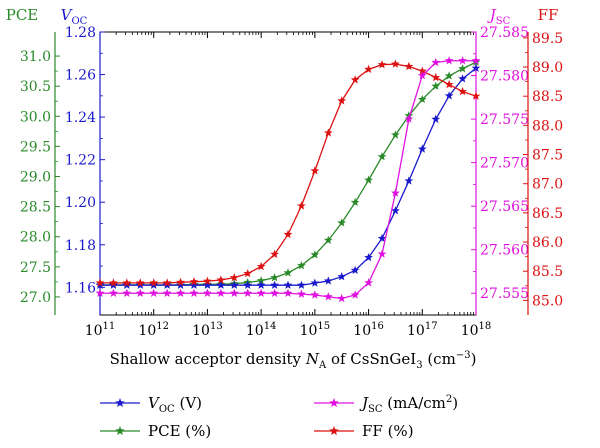  What do you see at coordinates (35, 208) in the screenshot?
I see `pce-tick-label: 28.5` at bounding box center [35, 208].